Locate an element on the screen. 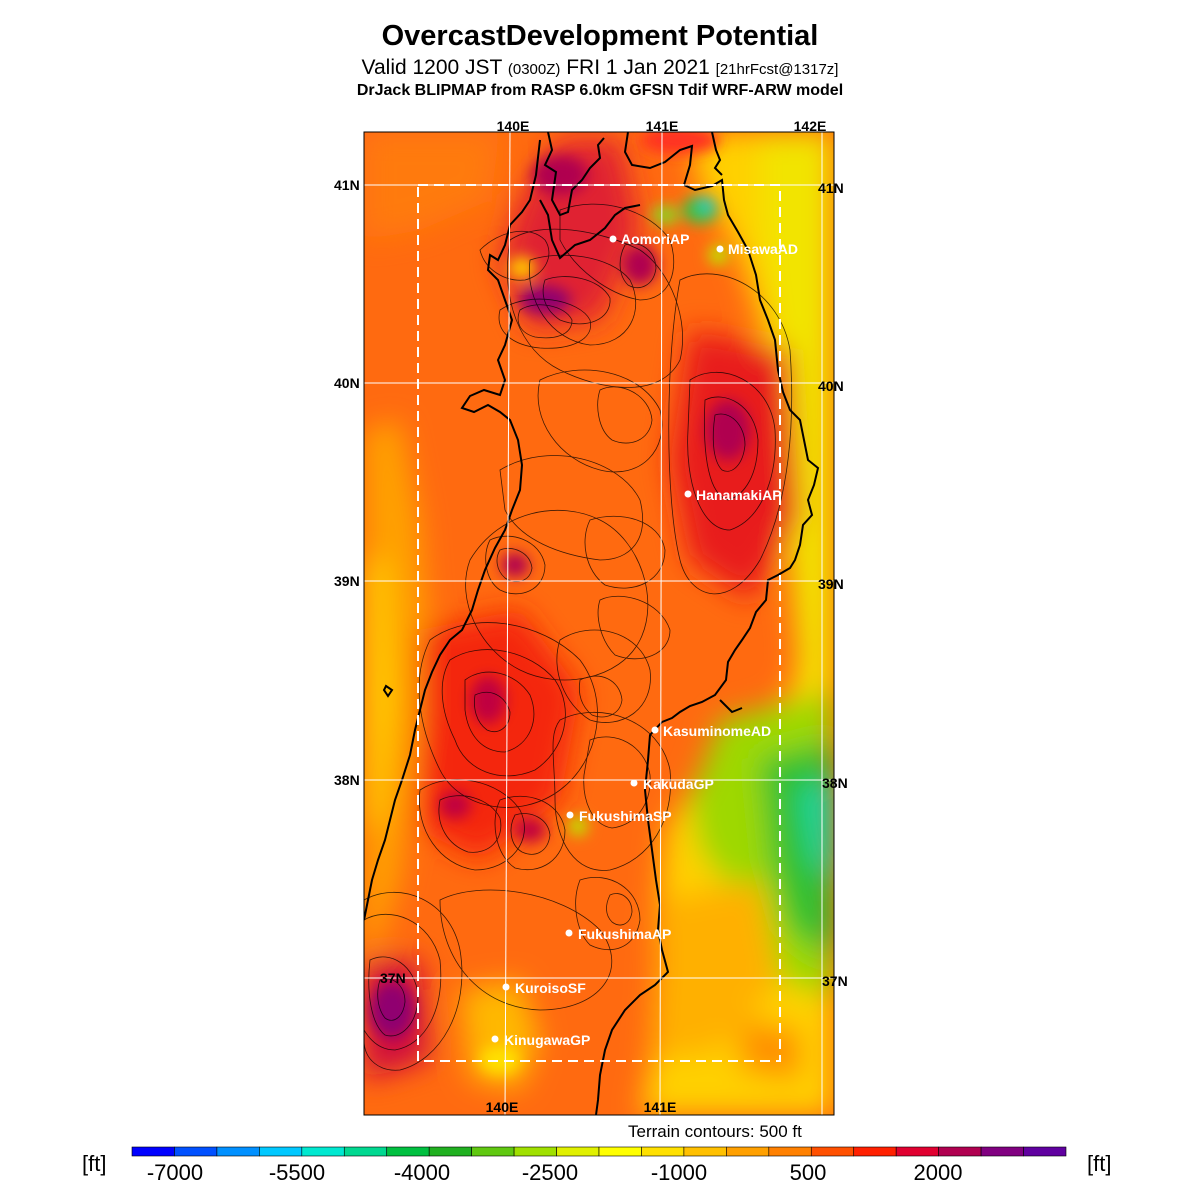 Image resolution: width=1200 pixels, height=1200 pixels. colorbar-tick-label: -1000 is located at coordinates (679, 1172).